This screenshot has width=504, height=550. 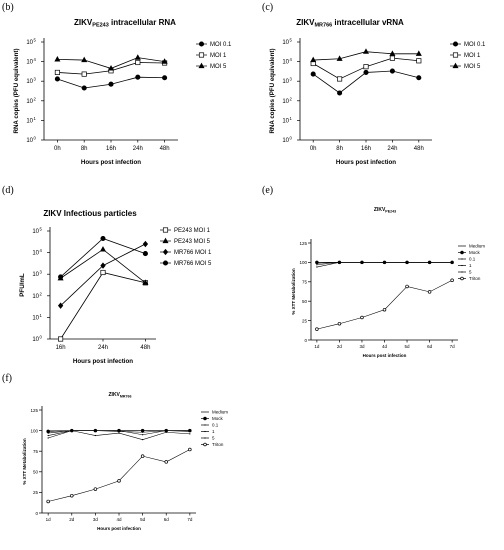 What do you see at coordinates (126, 397) in the screenshot?
I see `title-subscript: MR766` at bounding box center [126, 397].